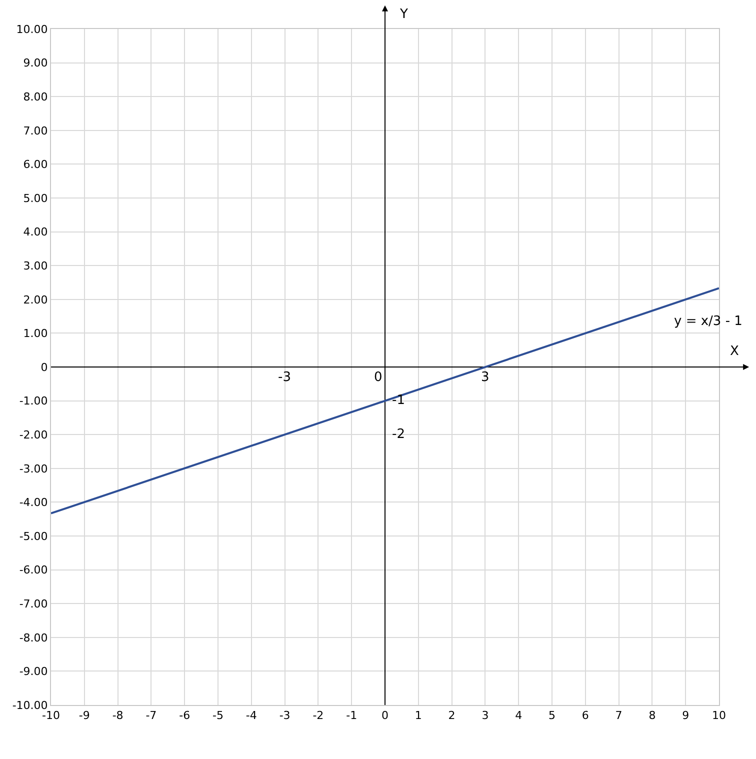 The height and width of the screenshot is (759, 756). Describe the element at coordinates (35, 265) in the screenshot. I see `y-tick-label: 3.00` at that location.